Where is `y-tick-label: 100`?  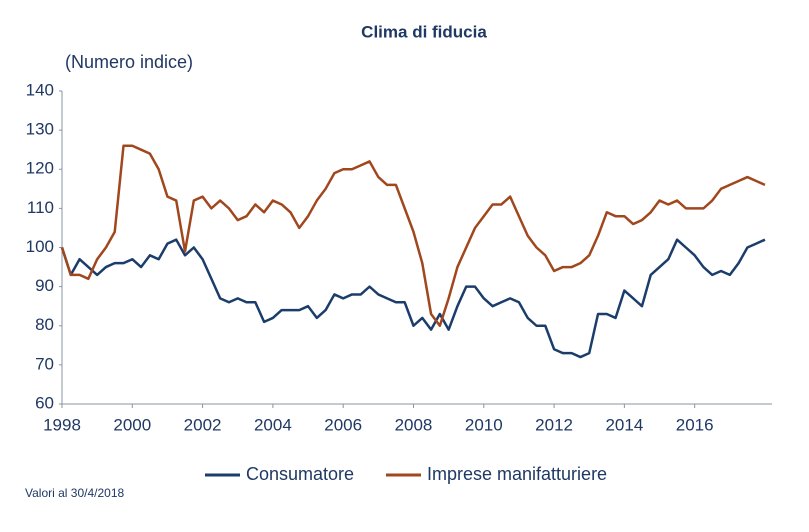 y-tick-label: 100 is located at coordinates (40, 246).